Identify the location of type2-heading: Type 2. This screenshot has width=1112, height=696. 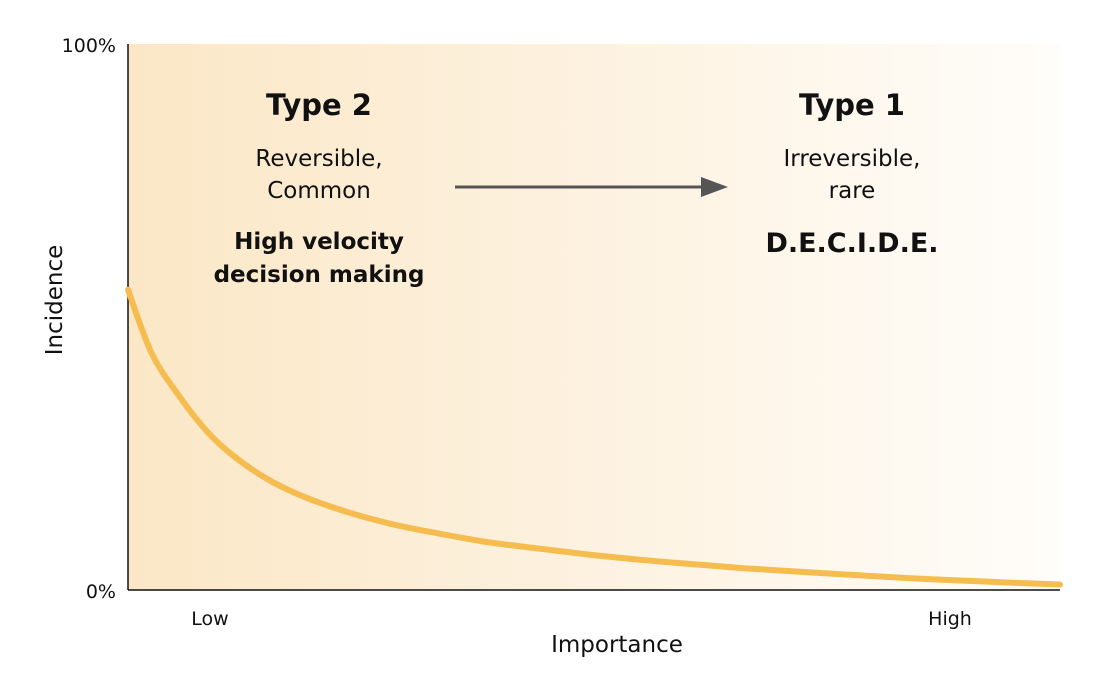
(319, 105).